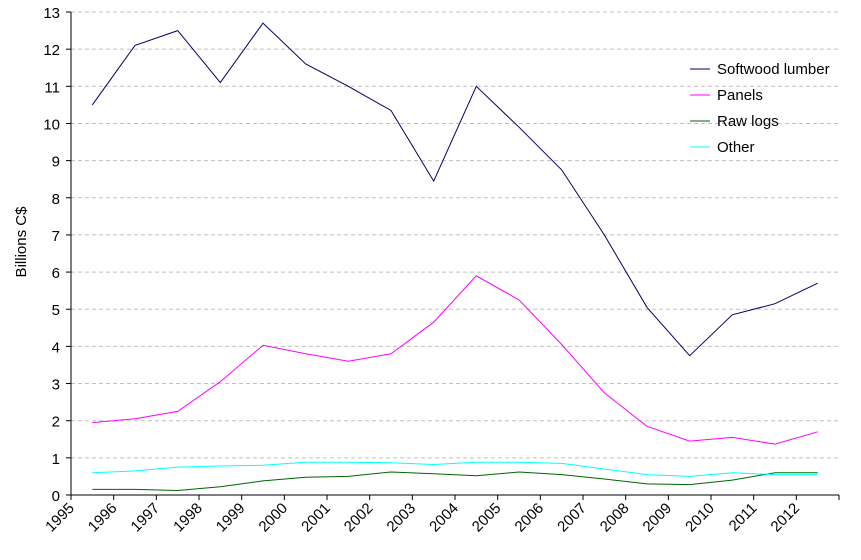 The height and width of the screenshot is (560, 861). I want to click on x-tick-label: 2000, so click(274, 518).